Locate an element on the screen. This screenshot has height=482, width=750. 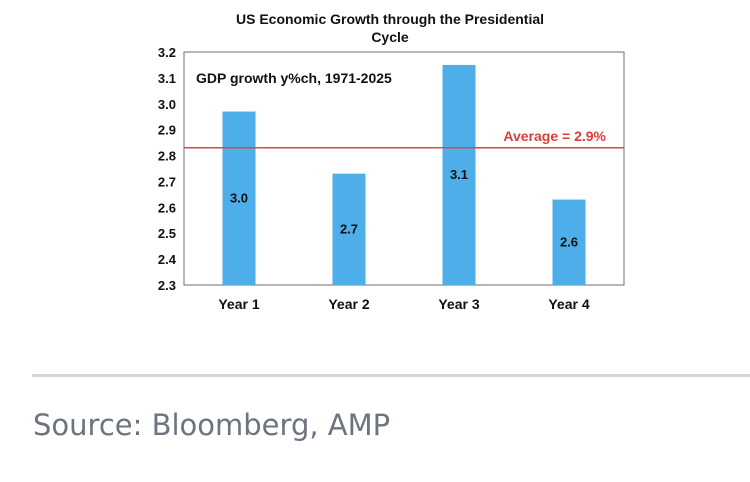
source-caption: Source: Bloomberg, AMP is located at coordinates (212, 425).